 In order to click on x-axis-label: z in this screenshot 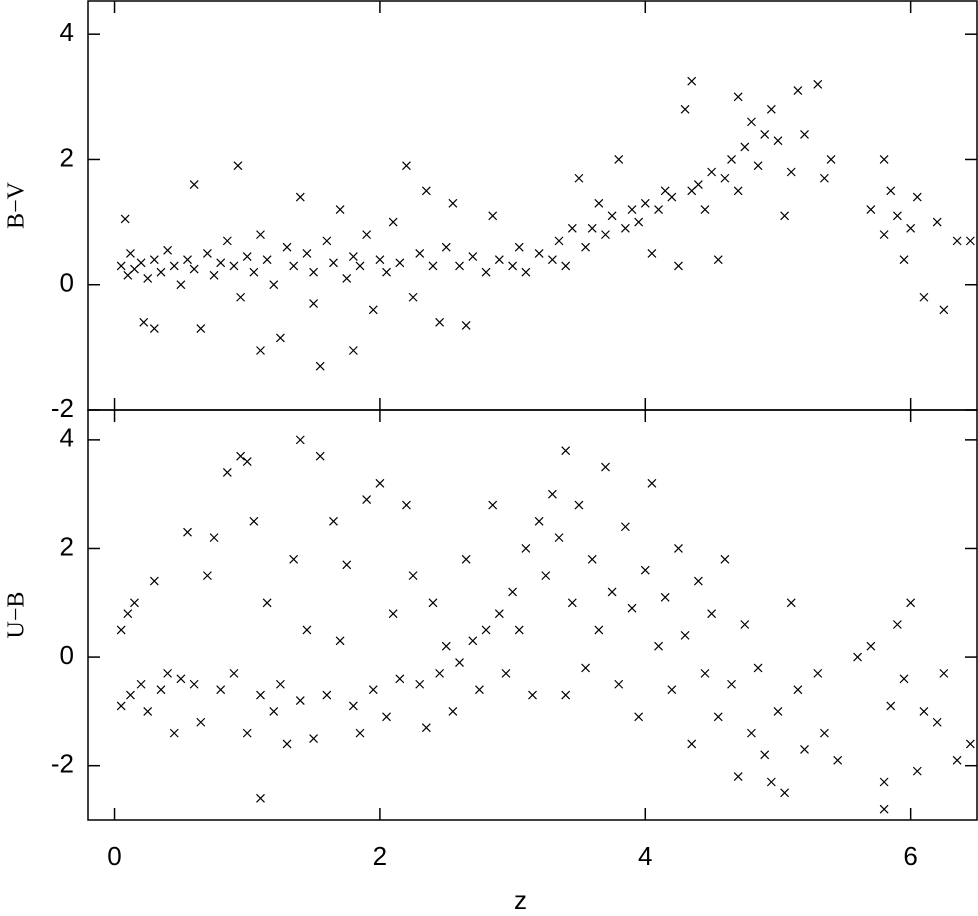, I will do `click(520, 900)`.